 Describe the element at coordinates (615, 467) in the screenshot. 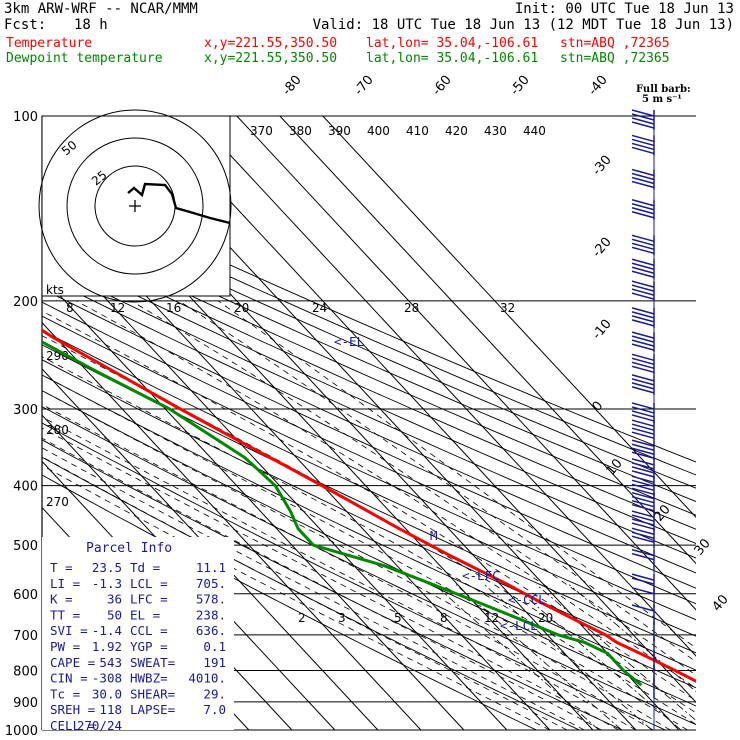

I see `isotherm-label: 10` at that location.